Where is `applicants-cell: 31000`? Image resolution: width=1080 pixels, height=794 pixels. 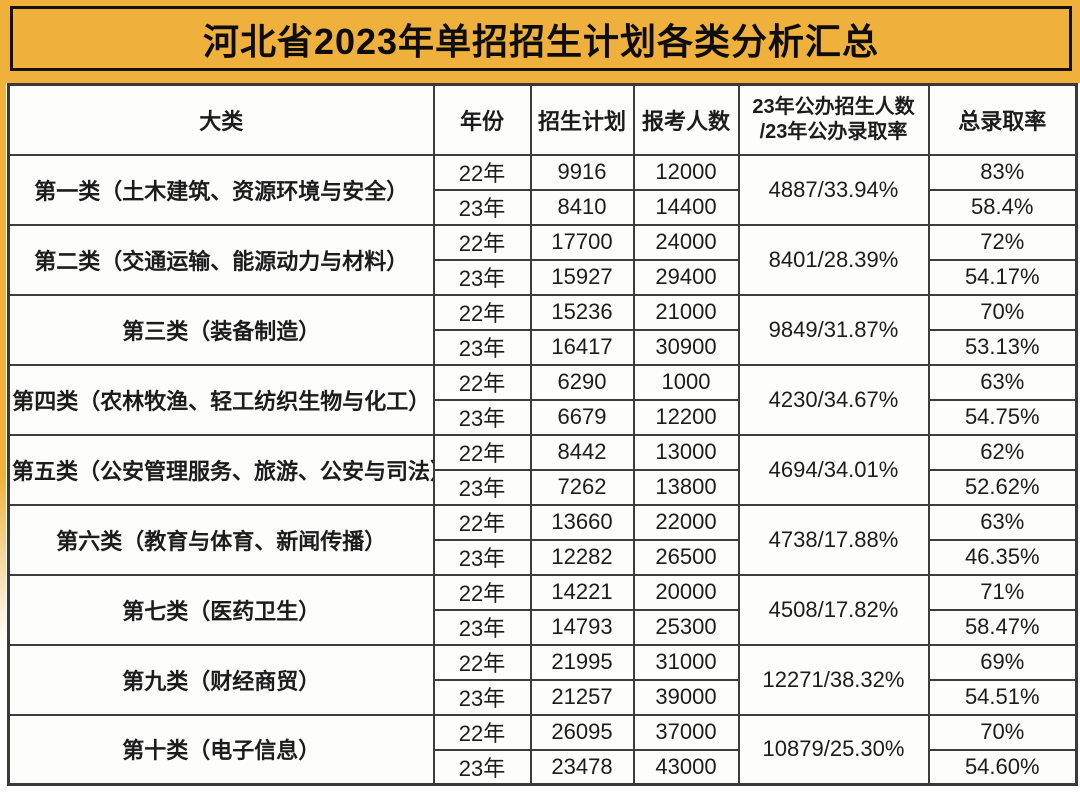
applicants-cell: 31000 is located at coordinates (686, 662).